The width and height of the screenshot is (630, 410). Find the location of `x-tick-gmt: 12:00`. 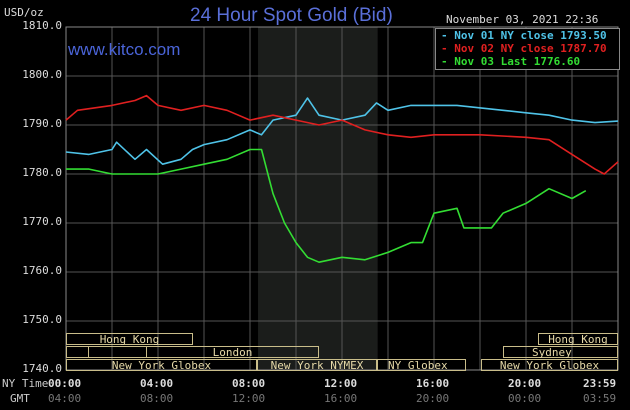

x-tick-gmt: 12:00 is located at coordinates (249, 398).